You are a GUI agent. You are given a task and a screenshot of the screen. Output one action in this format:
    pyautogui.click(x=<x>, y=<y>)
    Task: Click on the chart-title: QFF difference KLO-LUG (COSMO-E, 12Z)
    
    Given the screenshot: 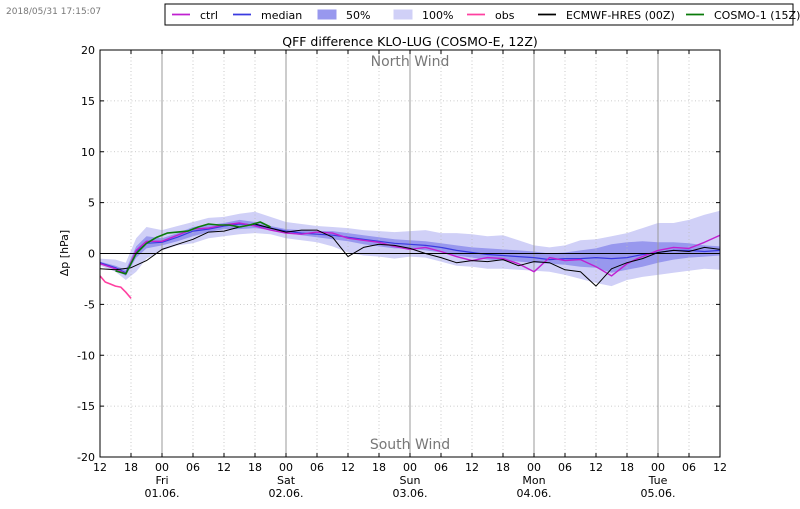 What is the action you would take?
    pyautogui.click(x=410, y=41)
    